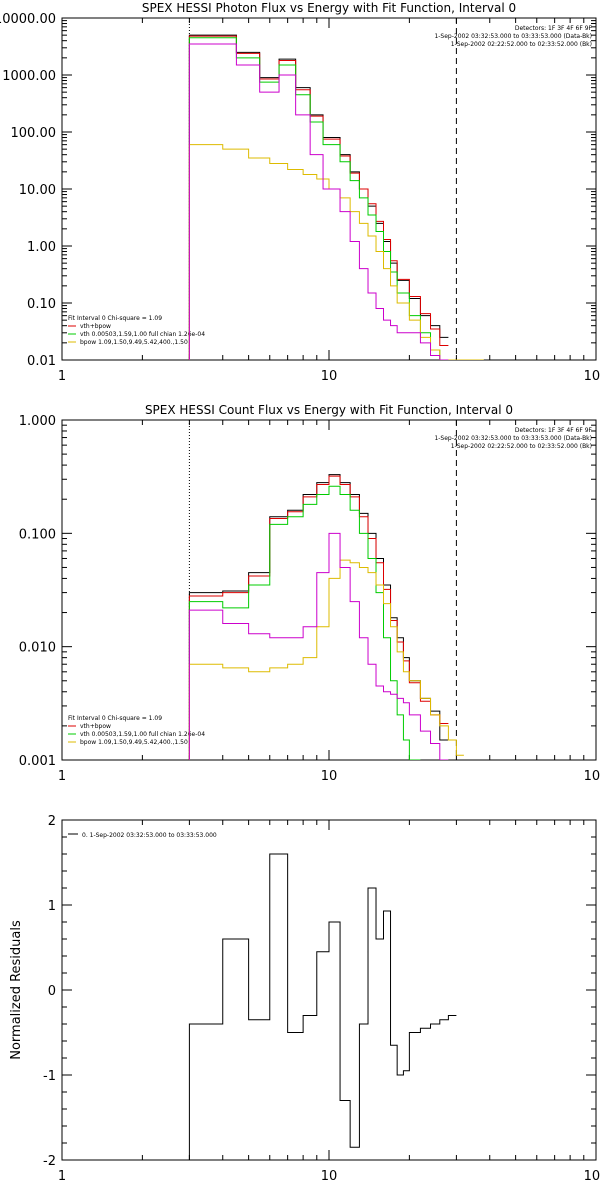 The height and width of the screenshot is (1200, 600). Describe the element at coordinates (37, 648) in the screenshot. I see `y-tick-label: 0.010` at that location.